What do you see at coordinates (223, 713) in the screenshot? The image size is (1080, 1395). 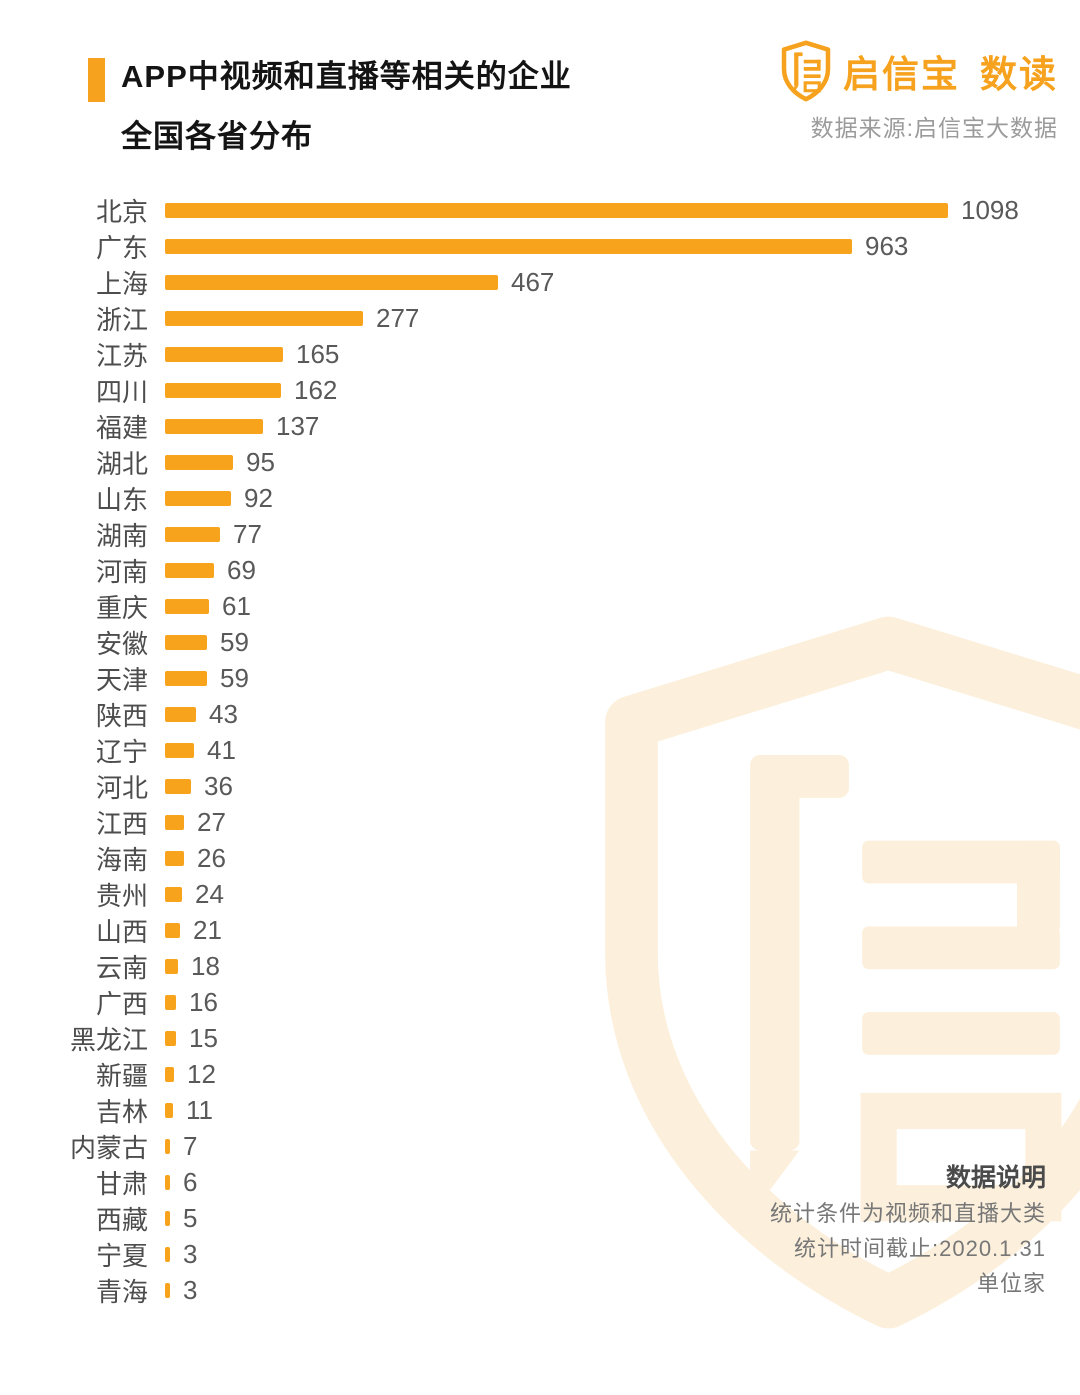 I see `value-label: 43` at bounding box center [223, 713].